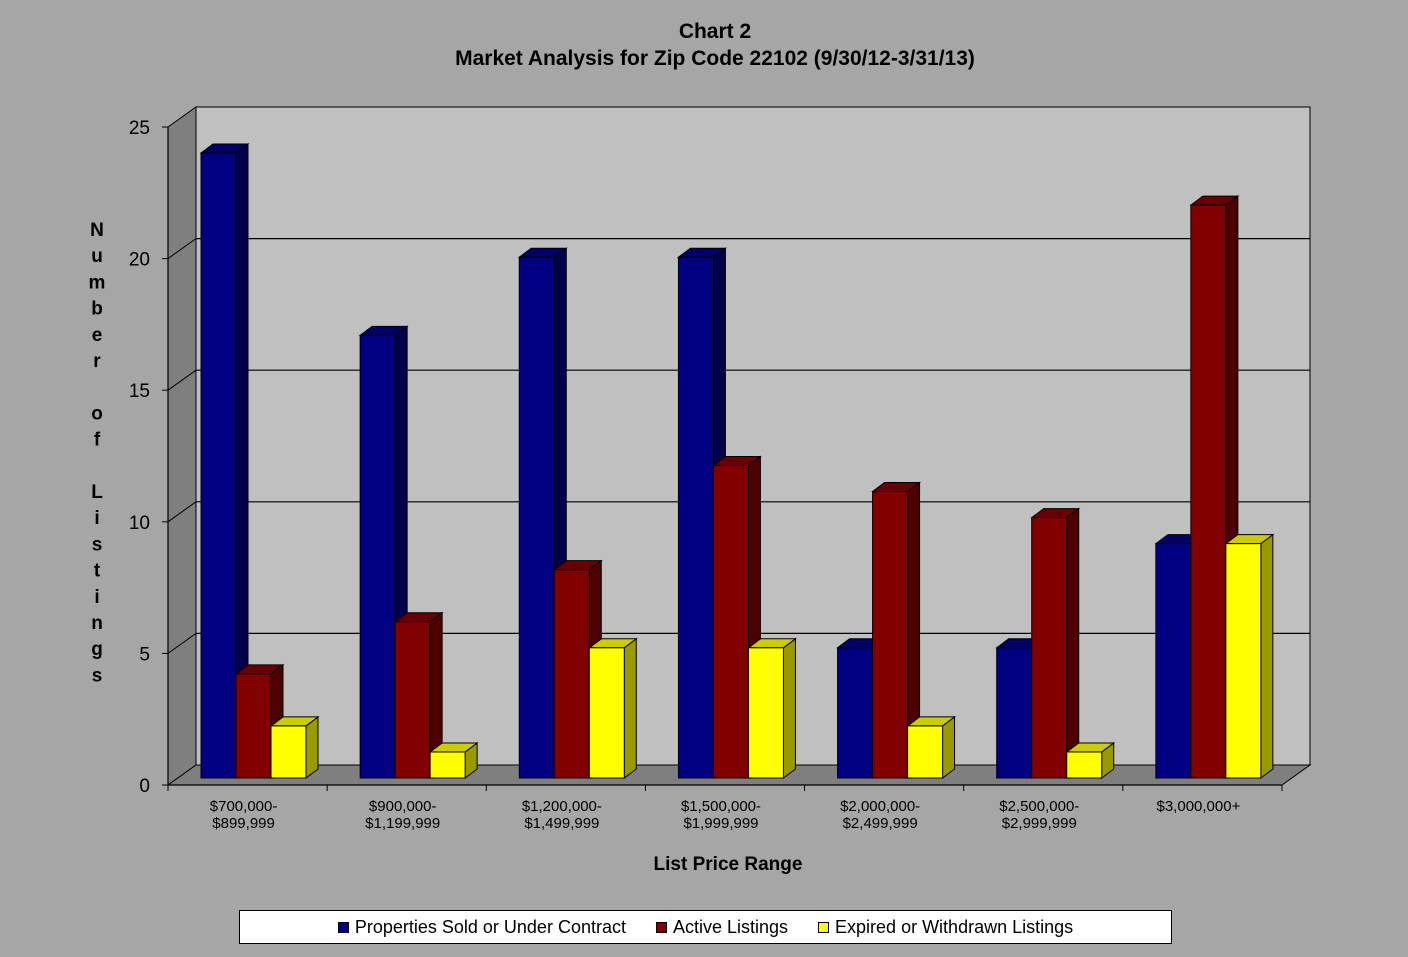  Describe the element at coordinates (139, 260) in the screenshot. I see `y-tick-label: 20` at that location.